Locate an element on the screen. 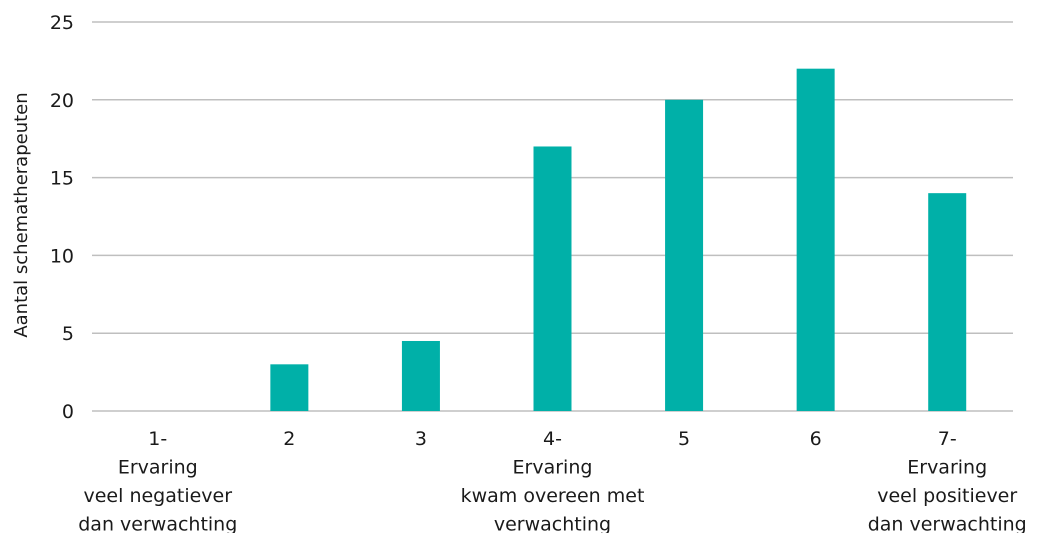  x-category-label: 6 is located at coordinates (816, 439).